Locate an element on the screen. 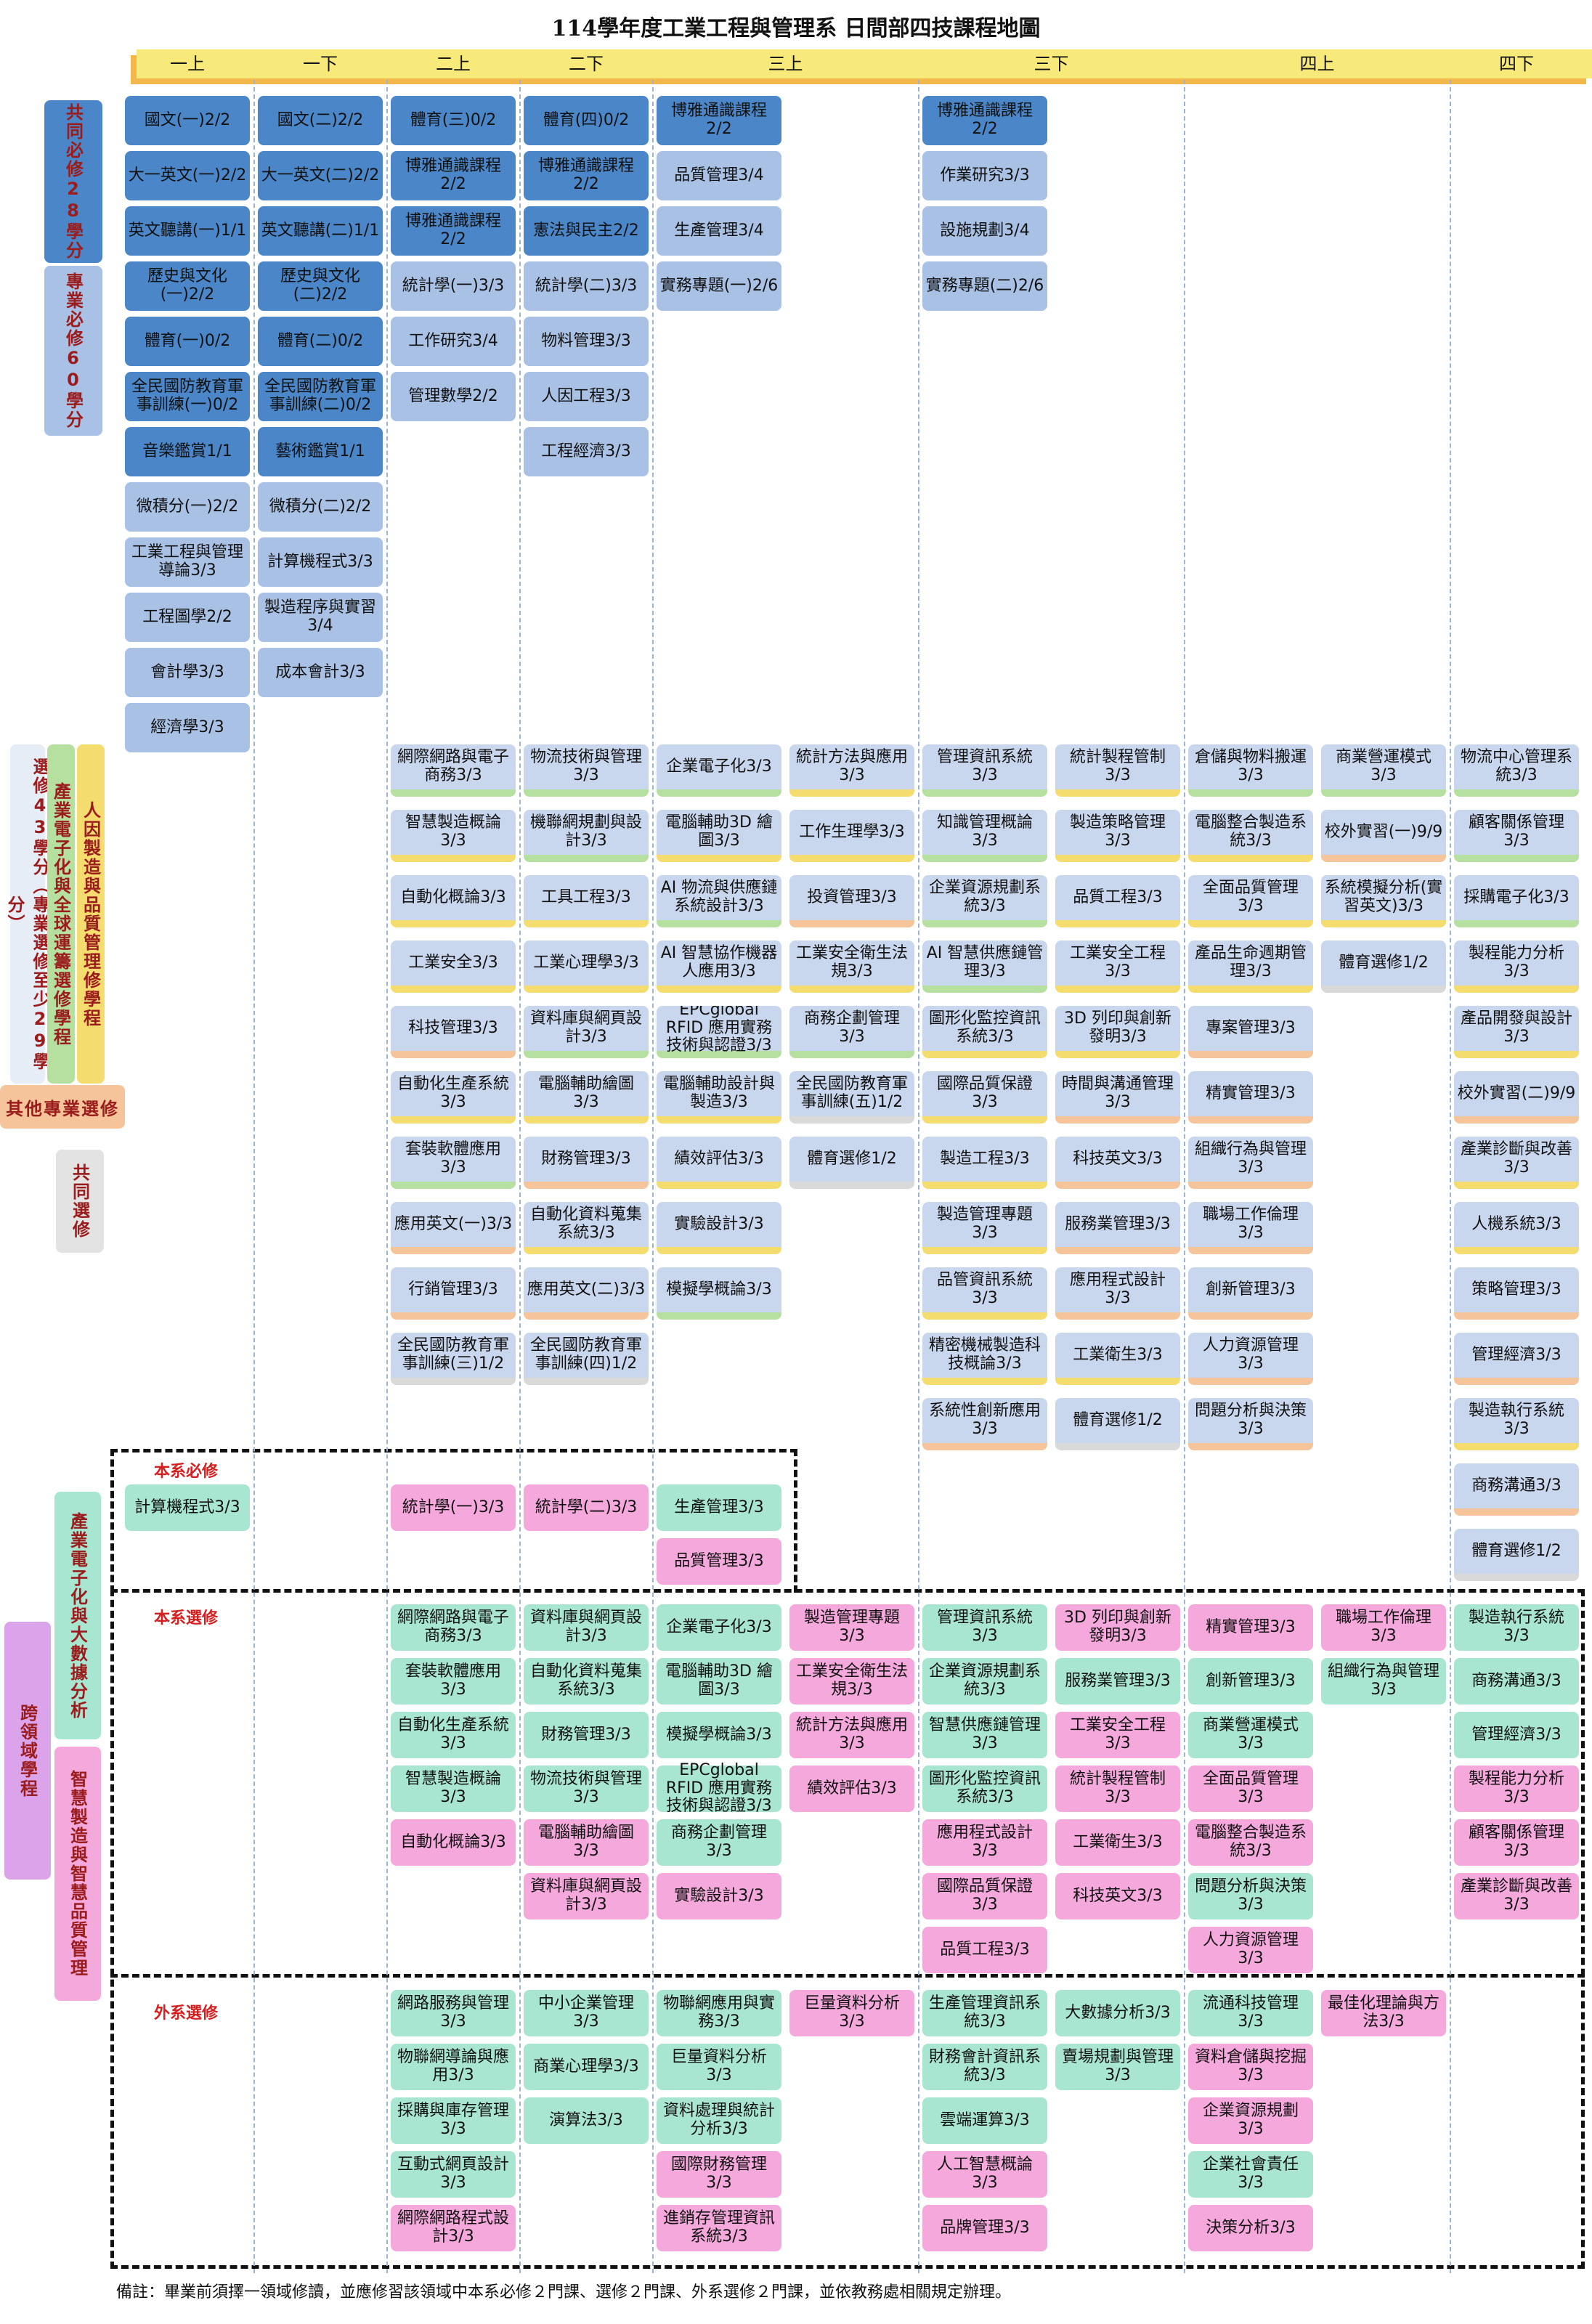  course-card: 流通科技管理3/3 is located at coordinates (1250, 2013).